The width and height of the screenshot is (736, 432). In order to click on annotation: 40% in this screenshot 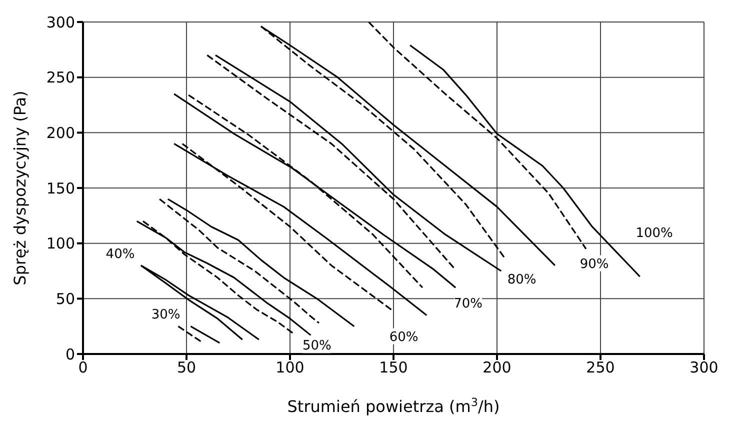, I will do `click(120, 254)`.